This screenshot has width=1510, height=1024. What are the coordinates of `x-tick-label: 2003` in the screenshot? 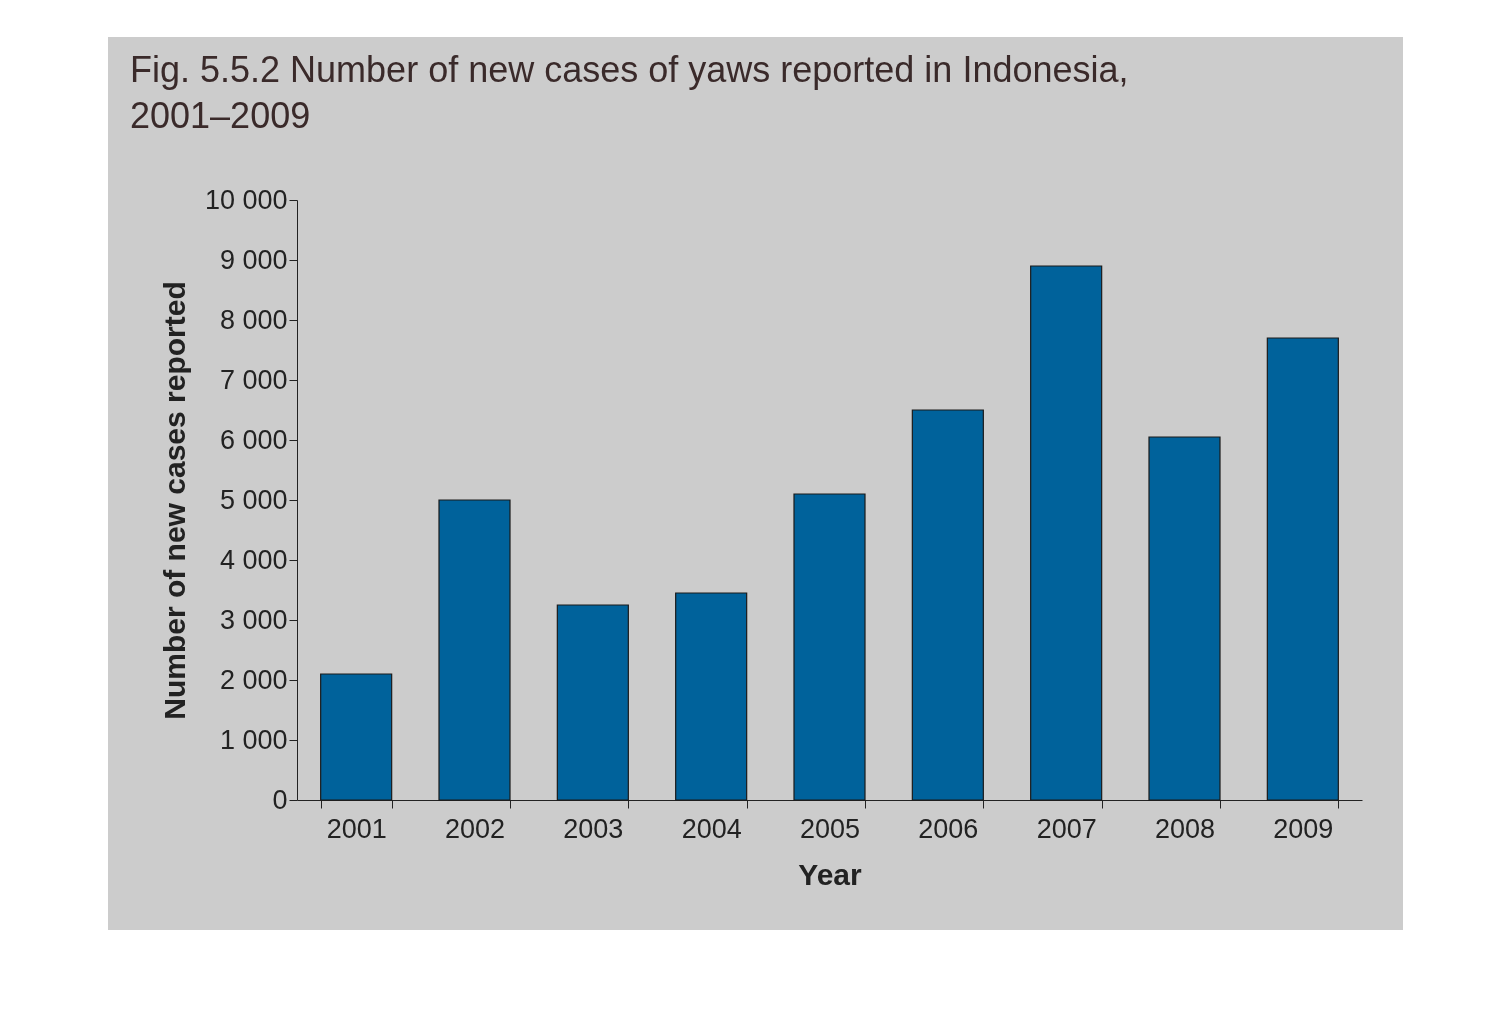 It's located at (593, 828).